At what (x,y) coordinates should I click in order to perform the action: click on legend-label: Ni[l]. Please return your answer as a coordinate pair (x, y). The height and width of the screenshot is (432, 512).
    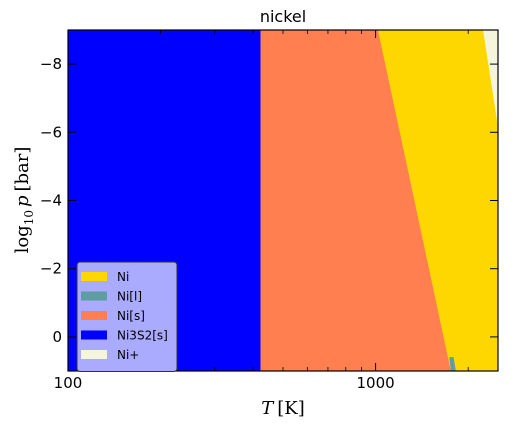
    Looking at the image, I should click on (129, 297).